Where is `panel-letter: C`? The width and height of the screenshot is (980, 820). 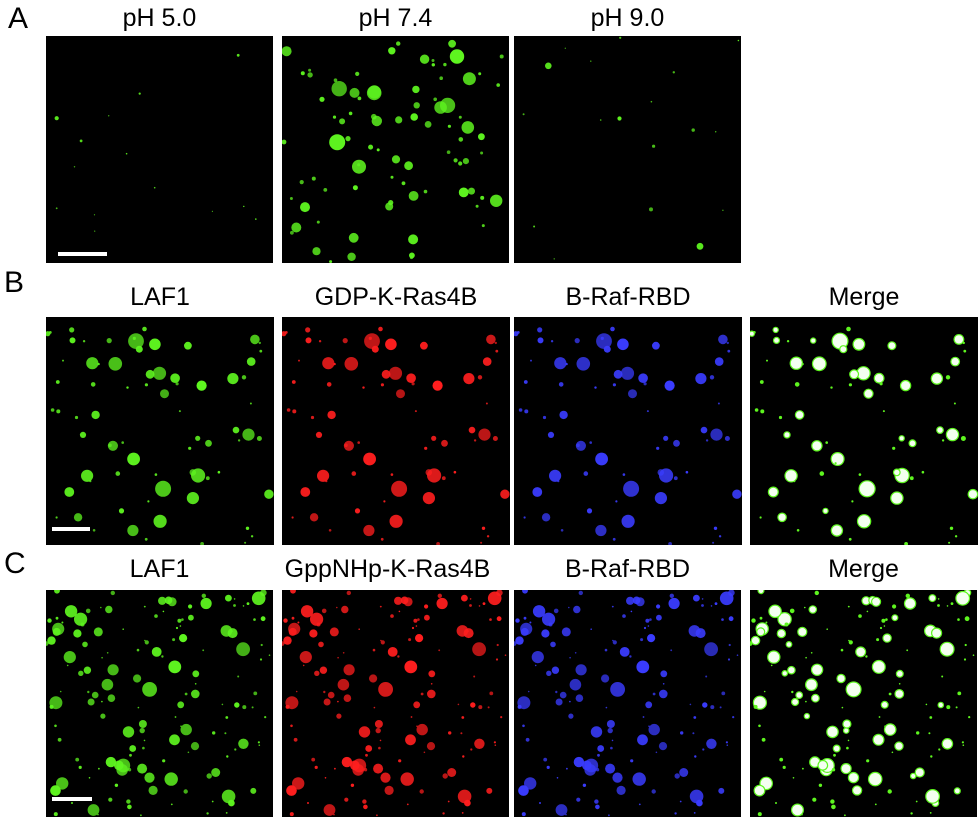 panel-letter: C is located at coordinates (15, 563).